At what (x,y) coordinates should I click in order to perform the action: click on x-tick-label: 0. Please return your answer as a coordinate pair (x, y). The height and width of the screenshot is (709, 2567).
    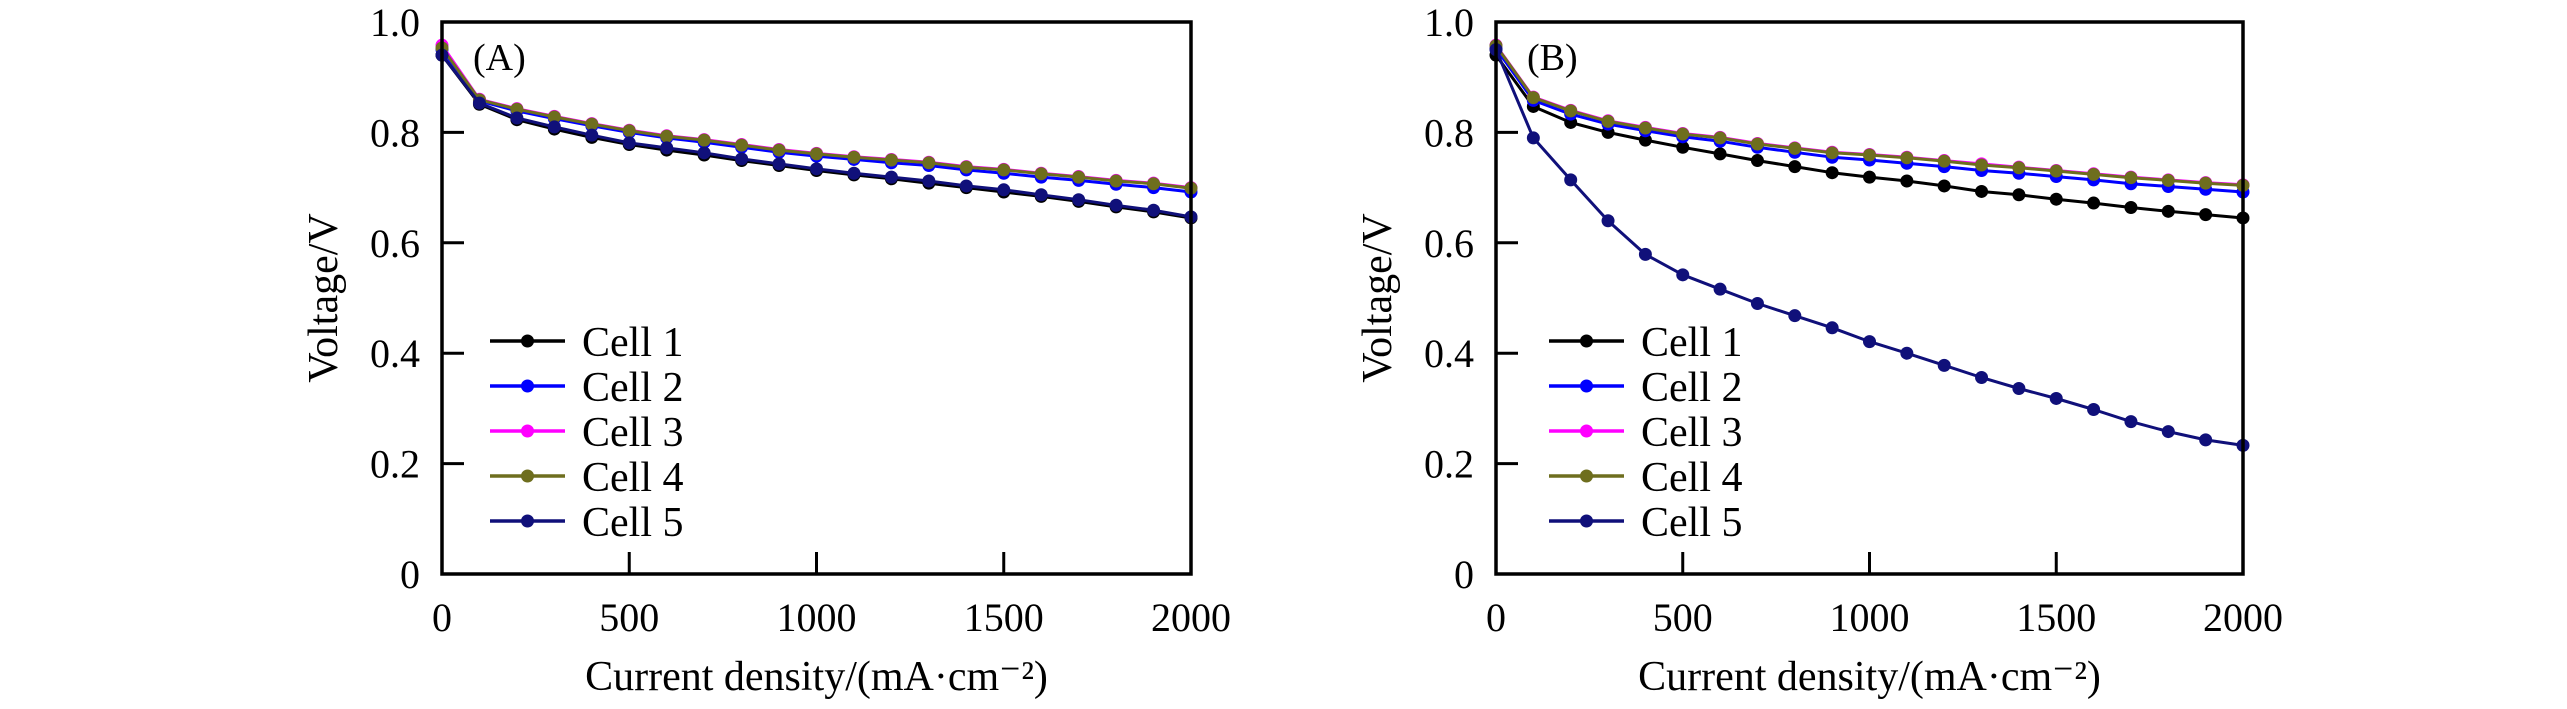
    Looking at the image, I should click on (442, 617).